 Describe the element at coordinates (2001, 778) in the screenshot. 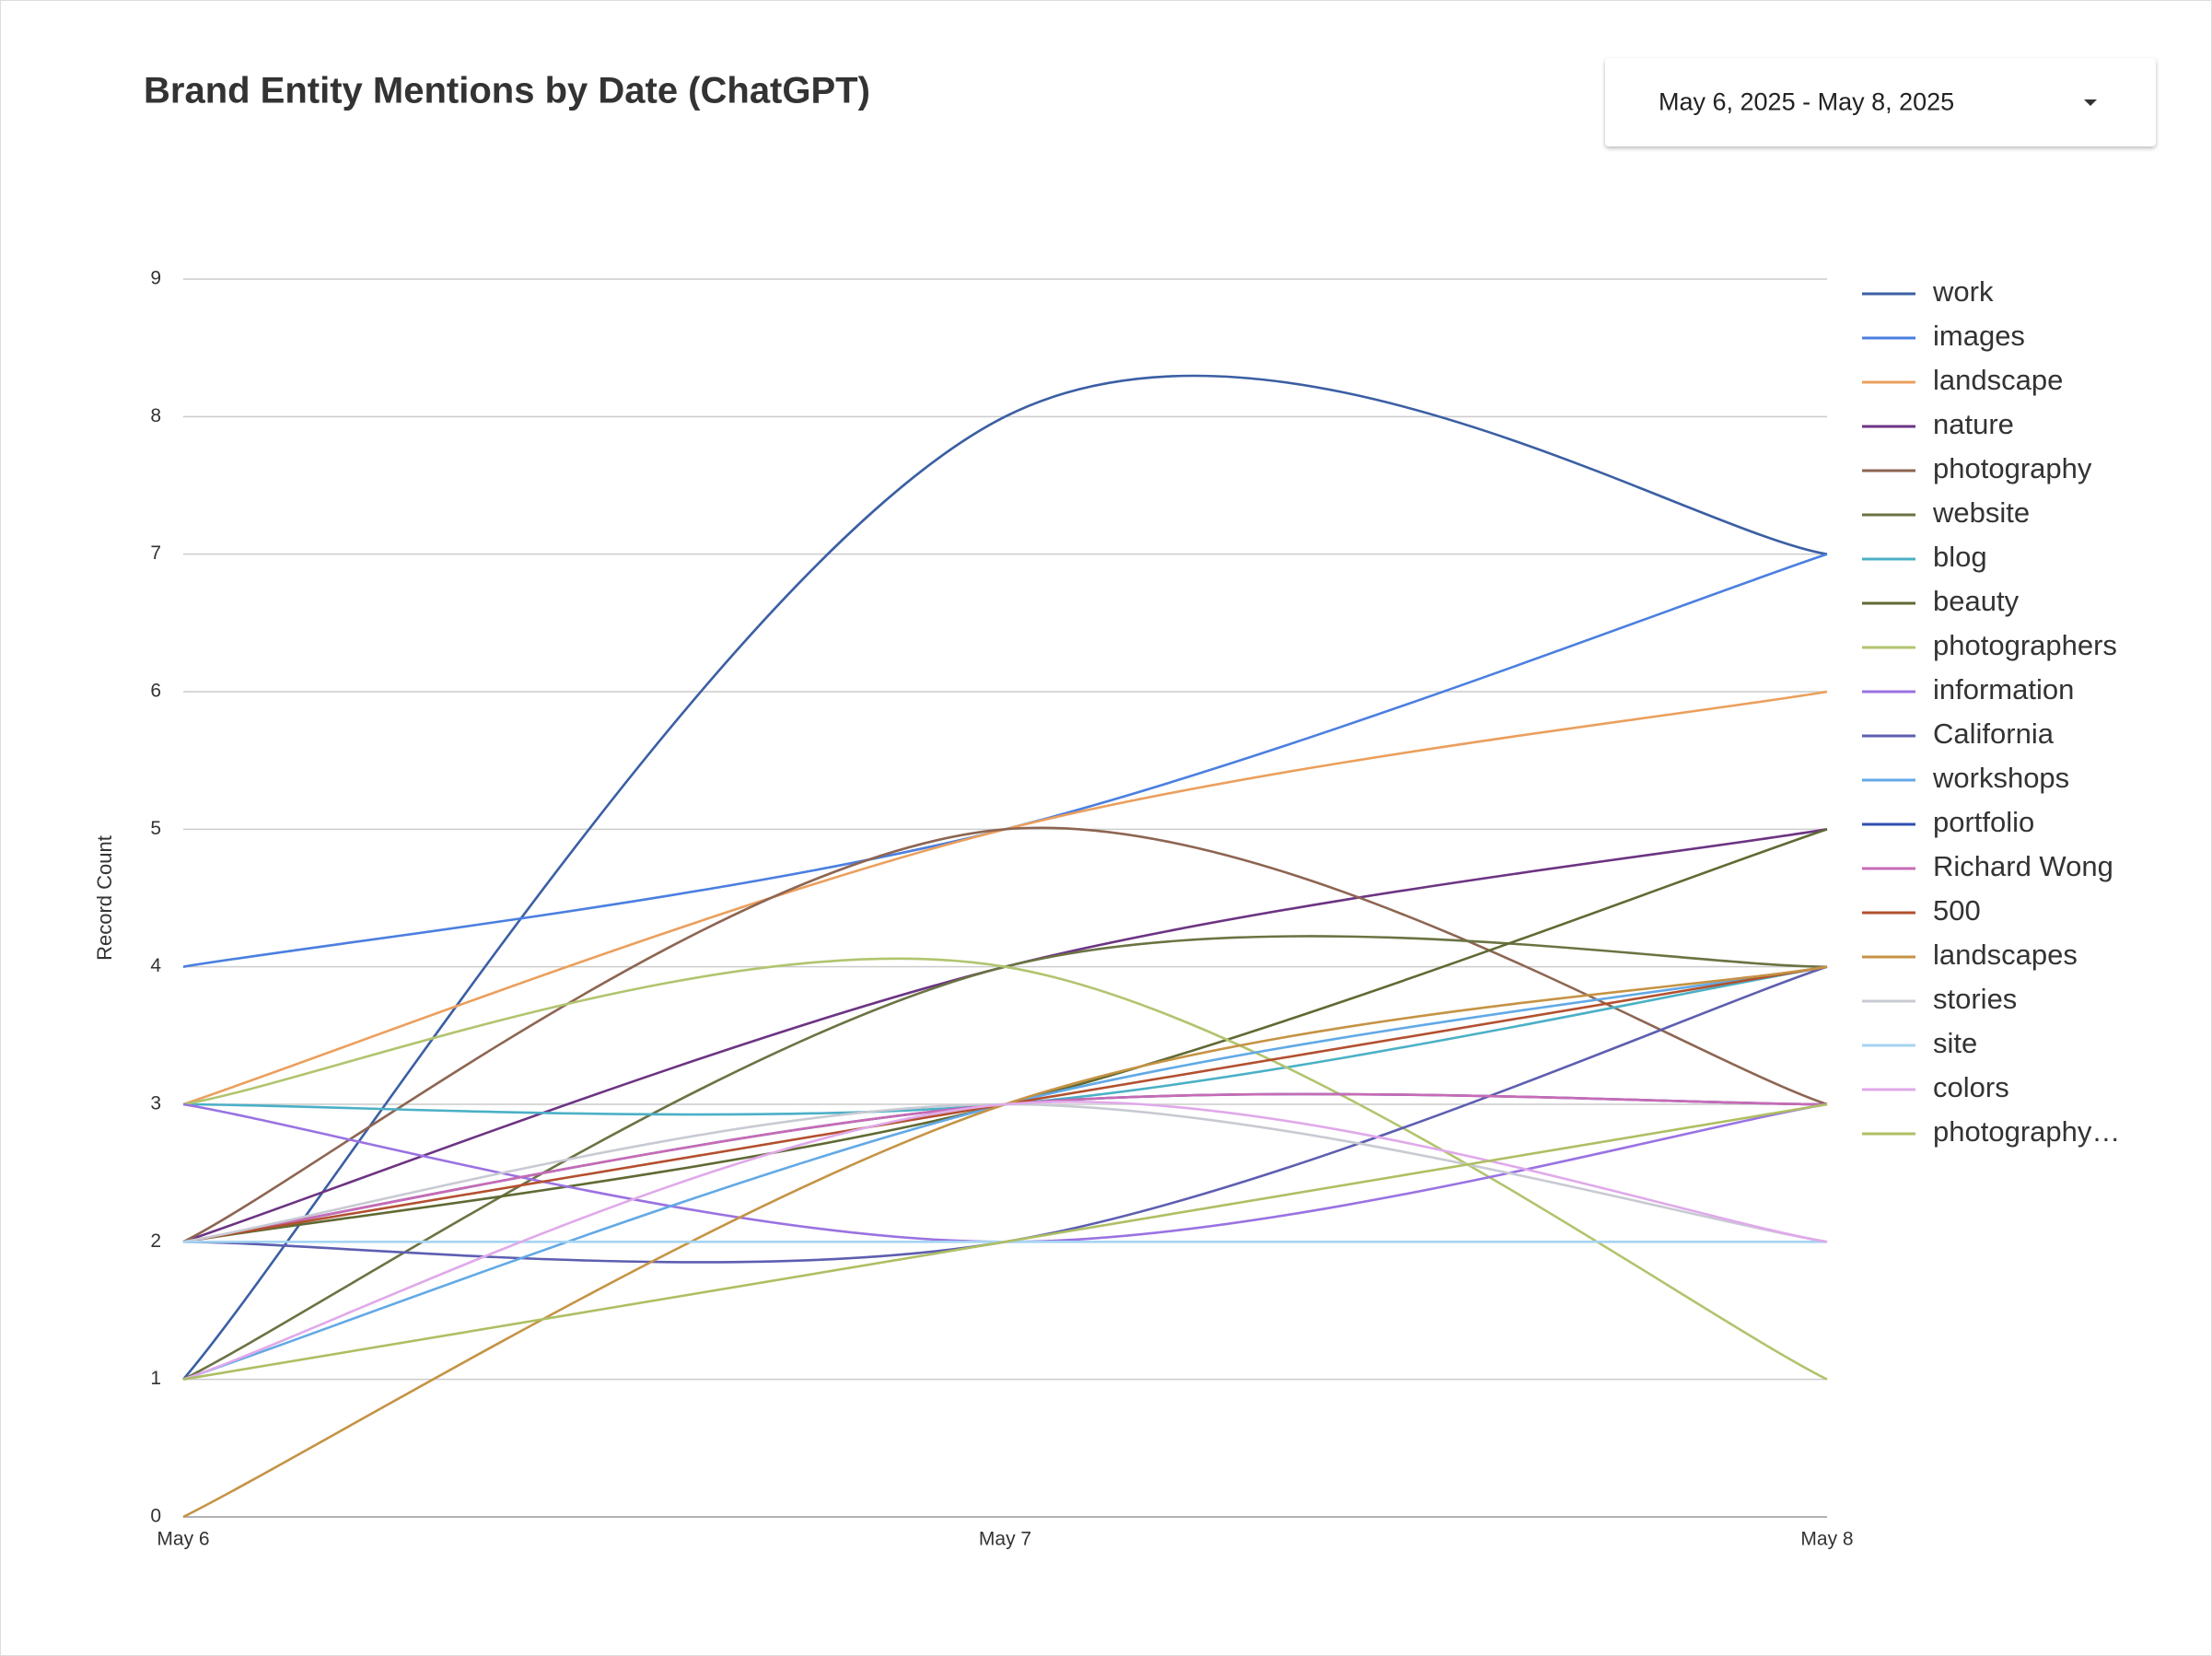

I see `legend-label: workshops` at that location.